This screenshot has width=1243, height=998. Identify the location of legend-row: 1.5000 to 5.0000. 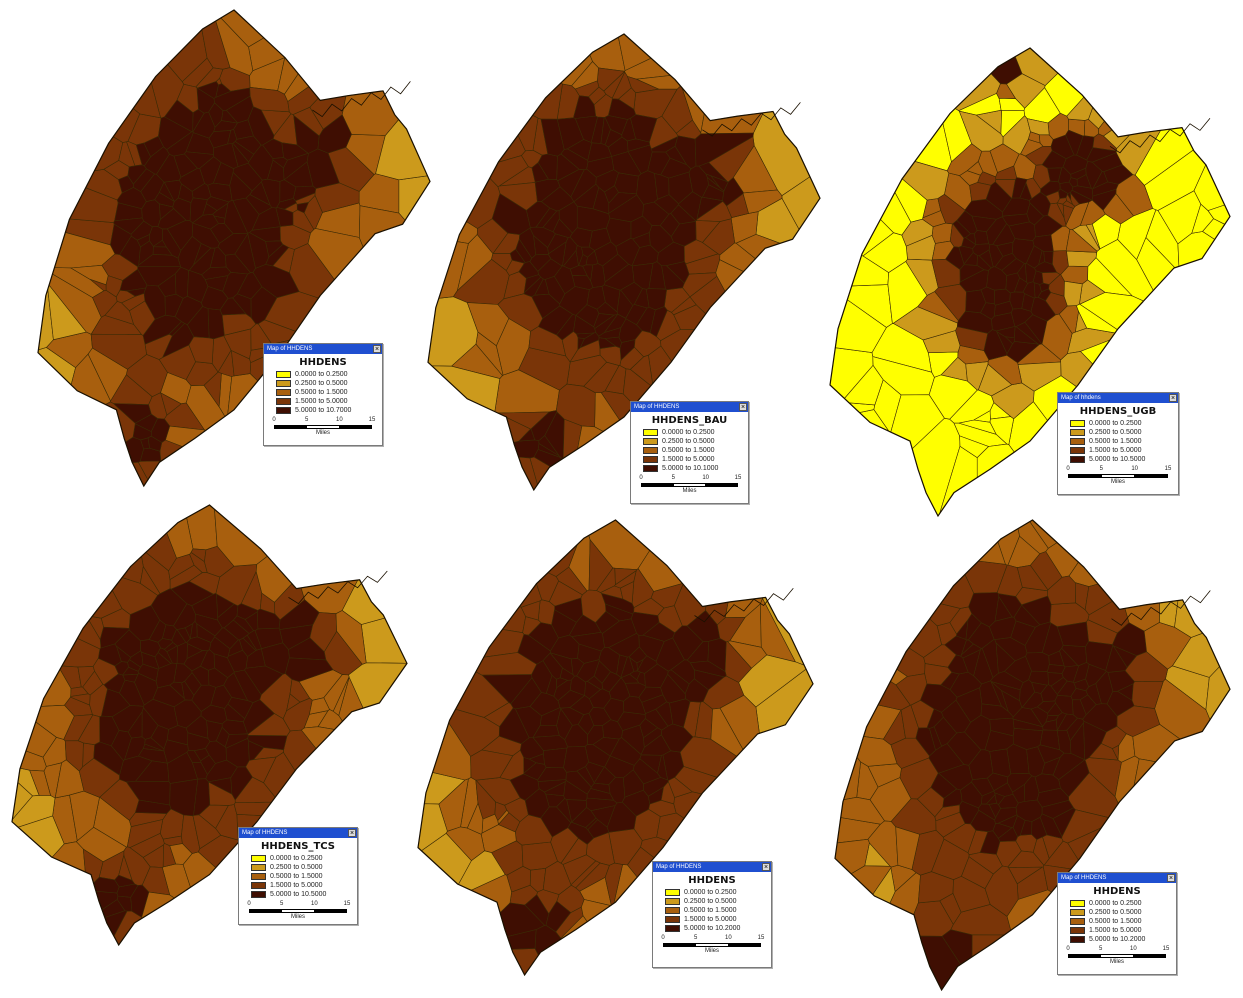
(1124, 450).